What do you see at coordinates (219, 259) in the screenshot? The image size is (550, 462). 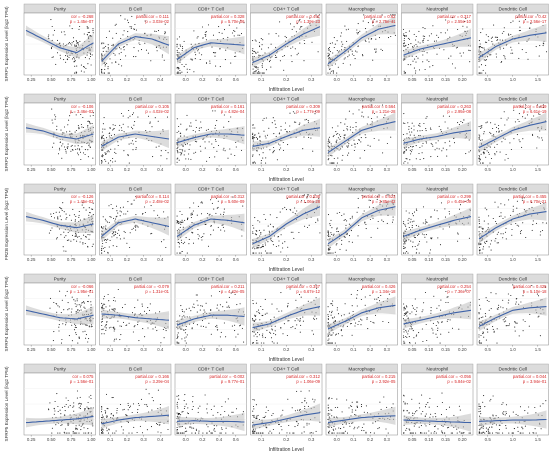 I see `x-tick-label: 0.4` at bounding box center [219, 259].